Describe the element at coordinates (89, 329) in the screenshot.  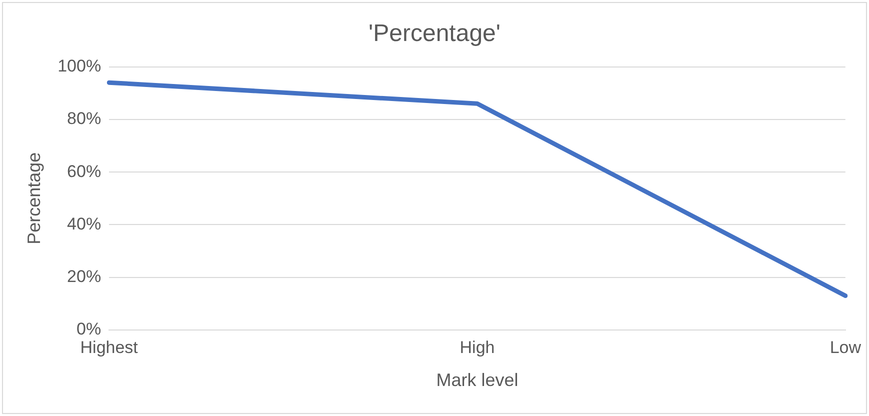
I see `y-tick-label: 0%` at that location.